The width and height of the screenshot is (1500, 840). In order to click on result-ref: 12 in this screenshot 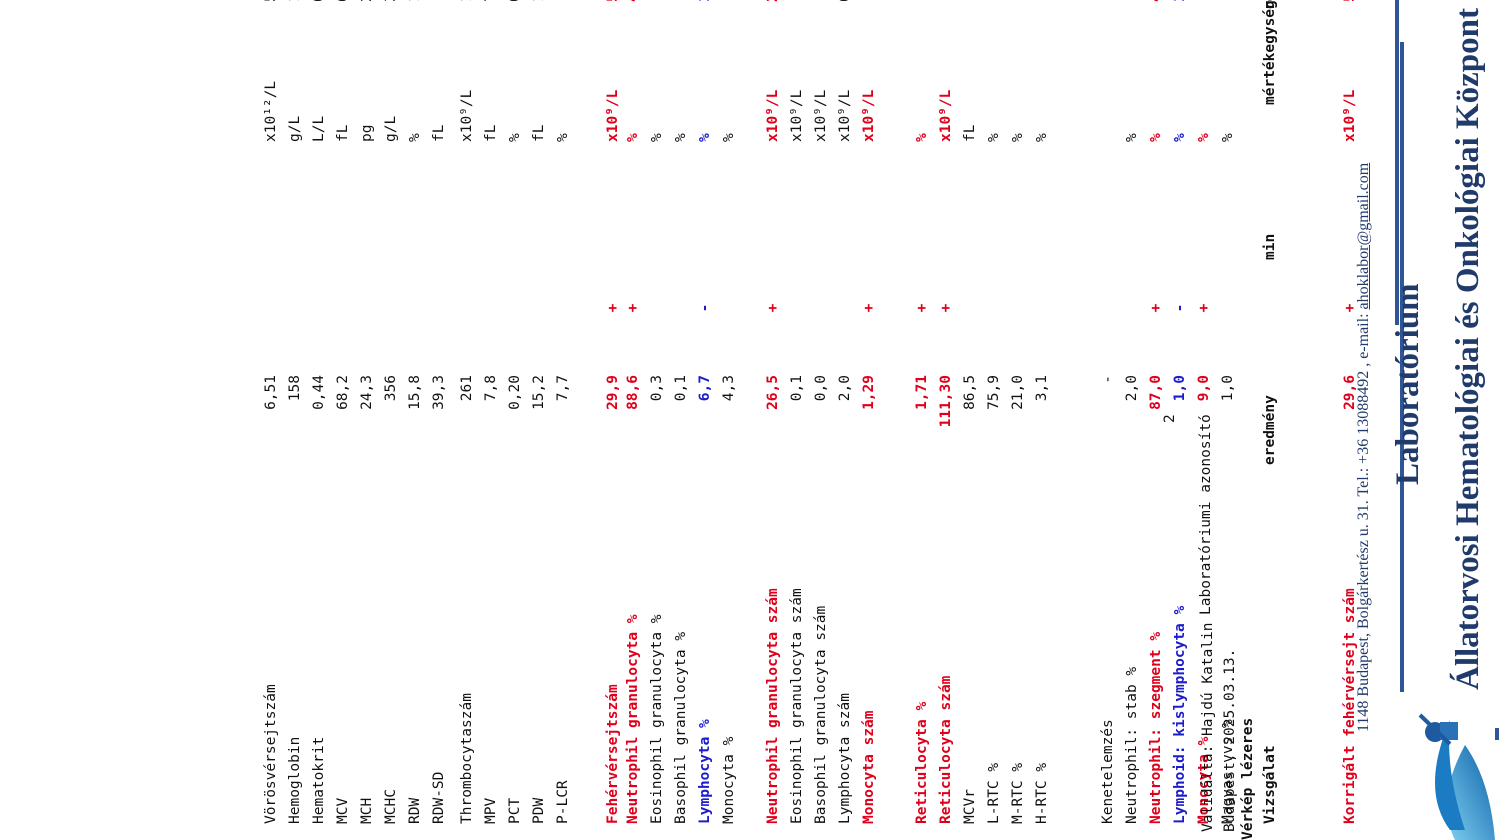, I will do `click(467, 1)`.